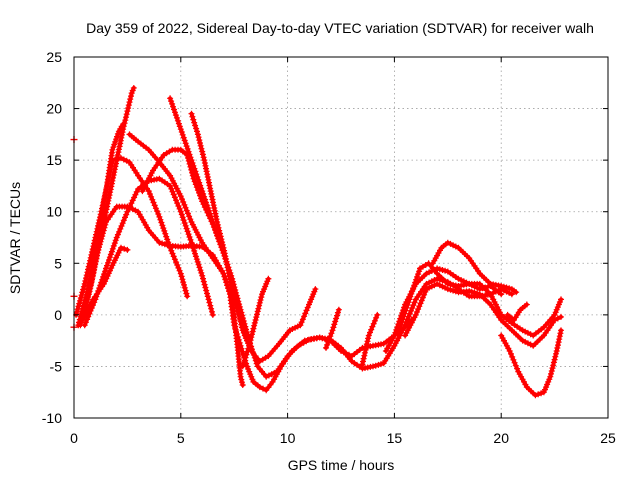 Image resolution: width=640 pixels, height=480 pixels. Describe the element at coordinates (54, 160) in the screenshot. I see `y-tick-label: 15` at that location.